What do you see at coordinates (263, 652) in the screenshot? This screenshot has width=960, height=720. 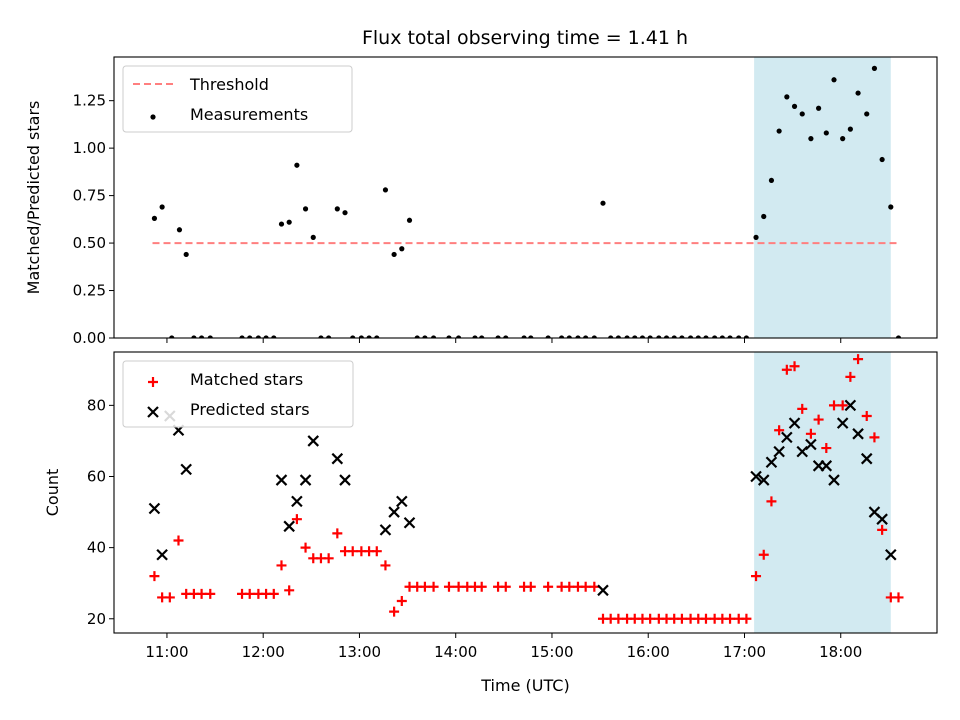 I see `x-tick-label: 12:00` at bounding box center [263, 652].